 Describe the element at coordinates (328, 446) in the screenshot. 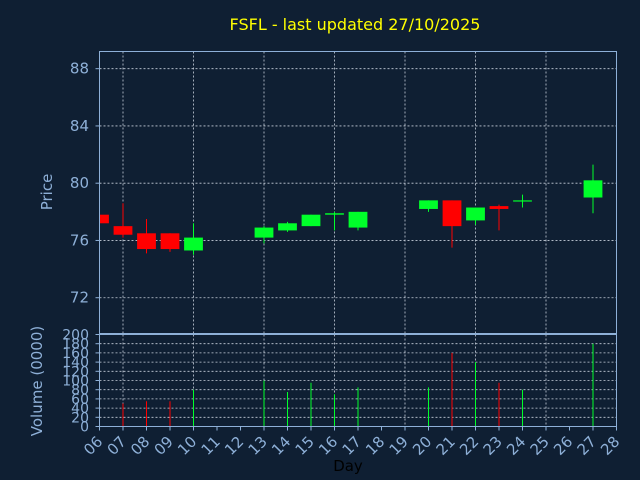

I see `x-tick-label: 16` at that location.